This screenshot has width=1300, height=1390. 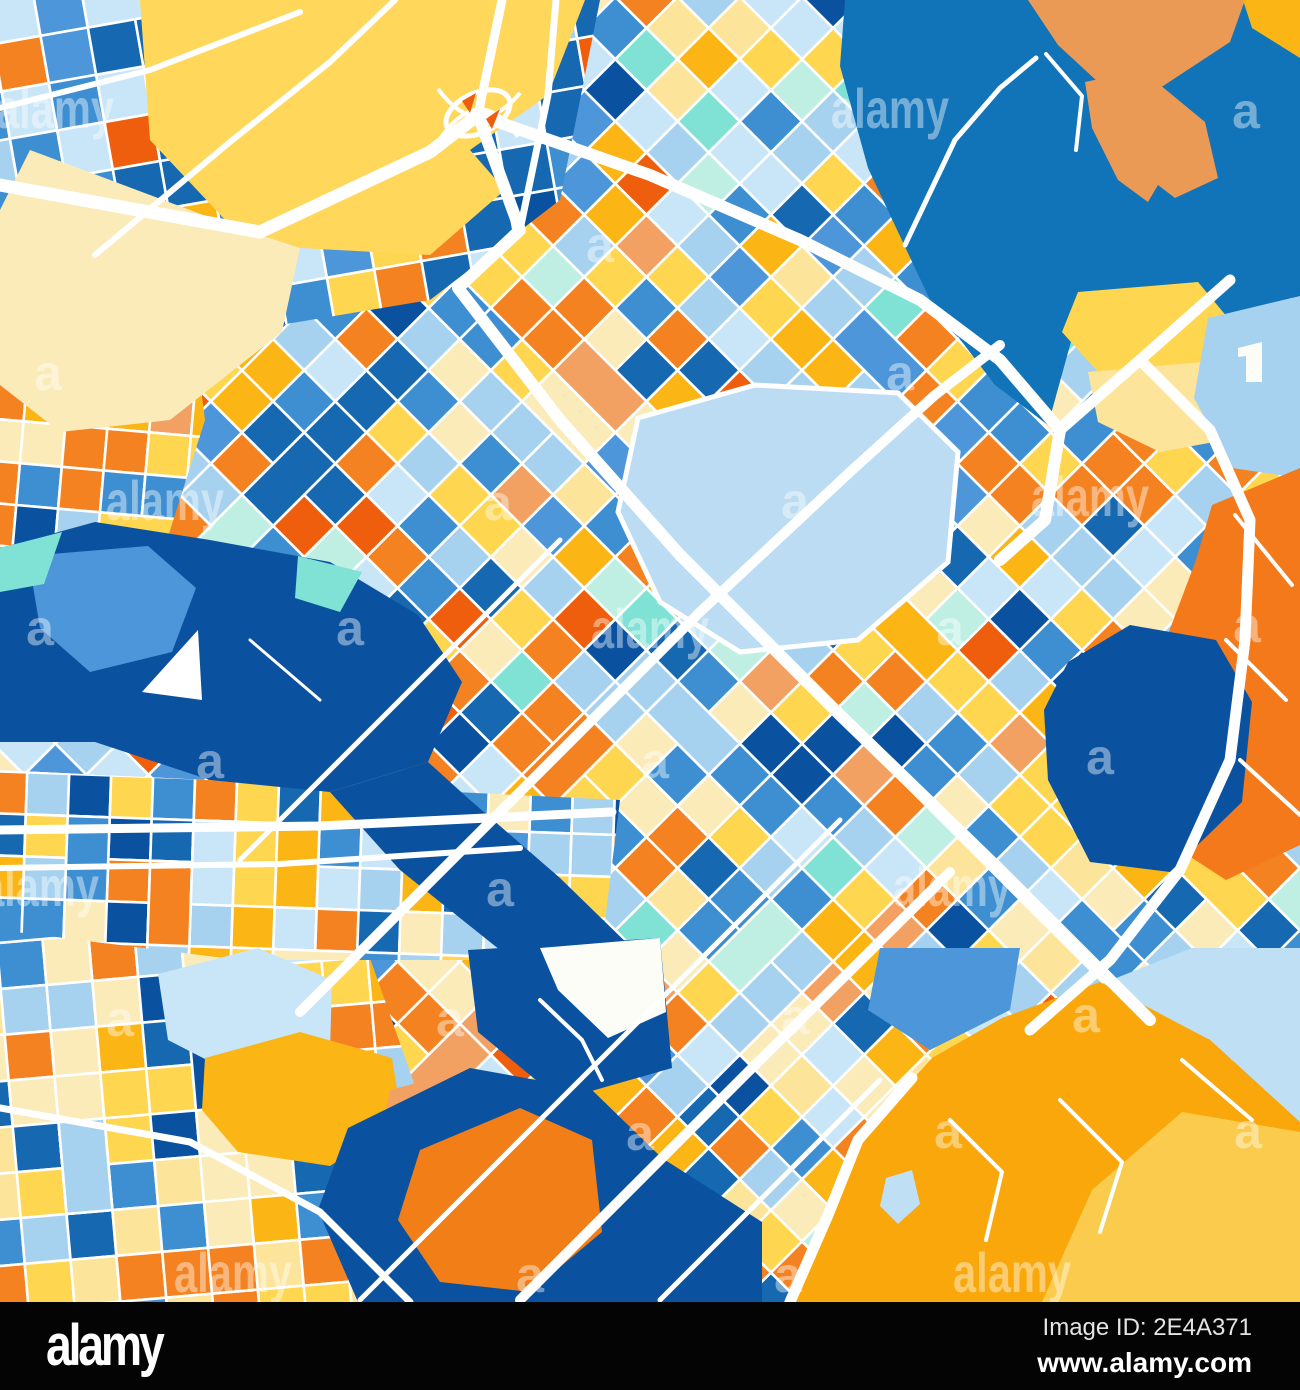 What do you see at coordinates (1250, 362) in the screenshot?
I see `region-white-glyph` at bounding box center [1250, 362].